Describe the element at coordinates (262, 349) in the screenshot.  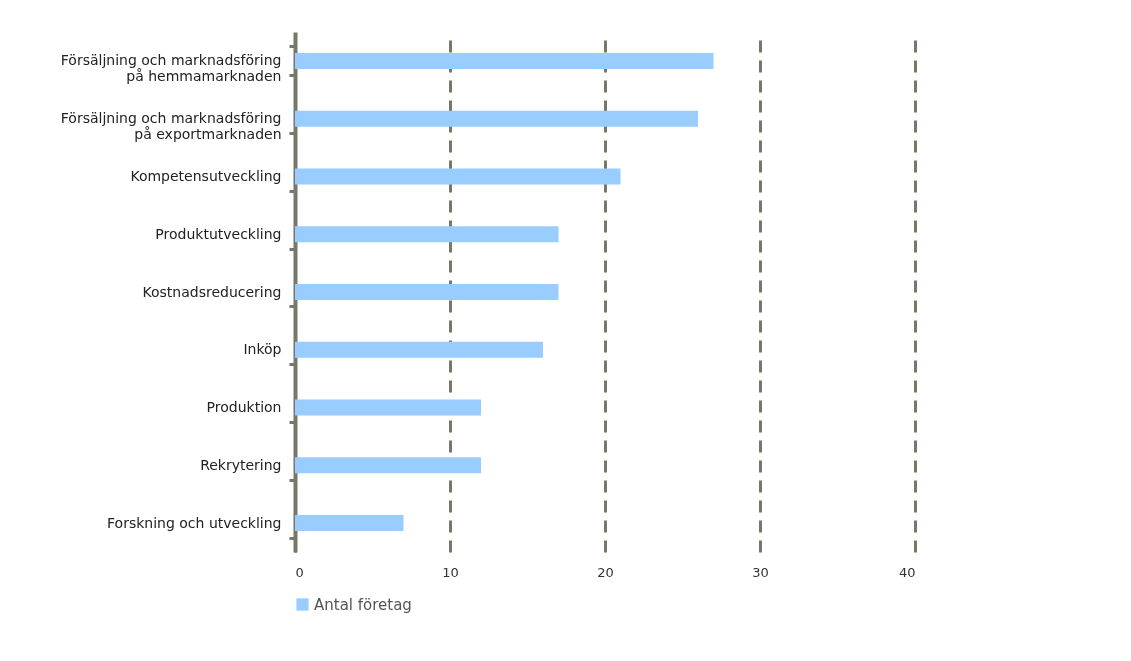
I see `y-tick-label: Inköp` at that location.